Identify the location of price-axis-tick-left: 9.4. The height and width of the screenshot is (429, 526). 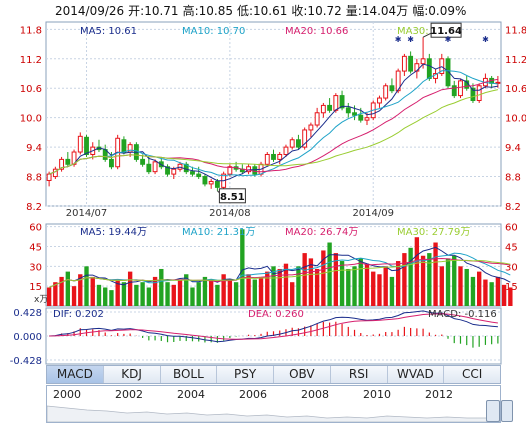
(34, 148).